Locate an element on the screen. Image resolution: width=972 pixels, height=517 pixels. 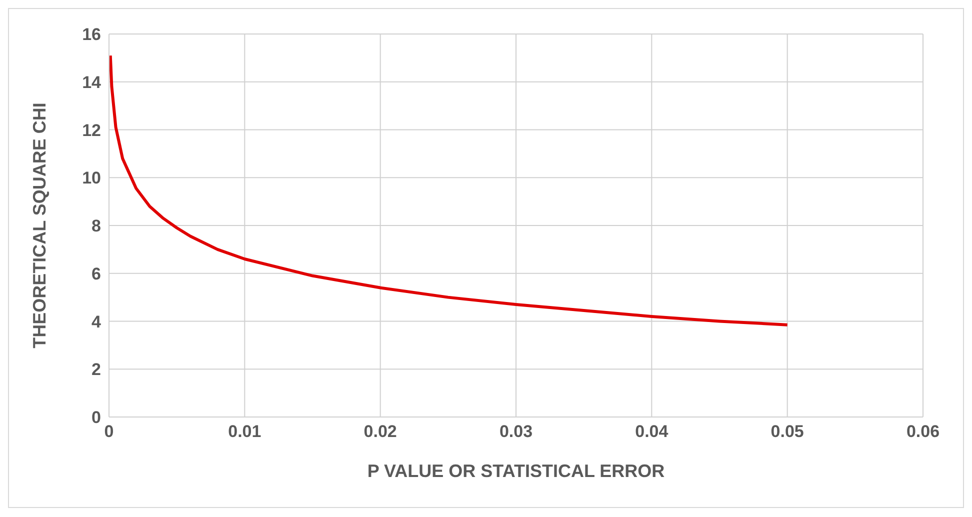
y-tick-label: 16 is located at coordinates (91, 34).